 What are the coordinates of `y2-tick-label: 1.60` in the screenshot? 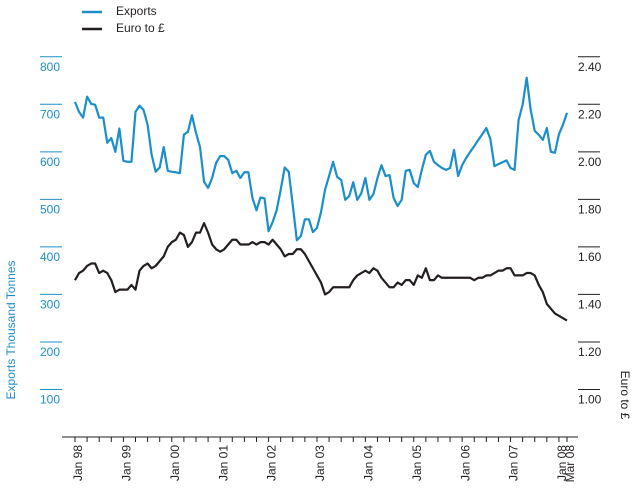 It's located at (590, 257).